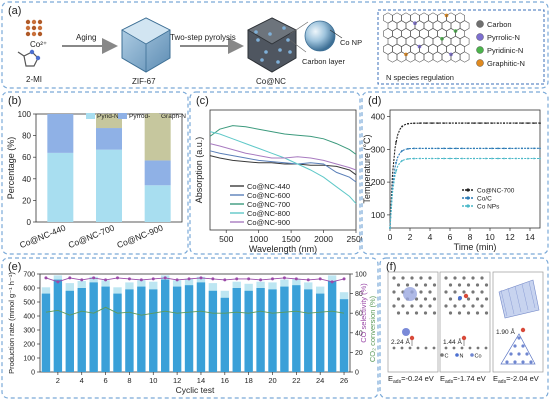 Image resolution: width=550 pixels, height=406 pixels. Describe the element at coordinates (469, 378) in the screenshot. I see `energy-value: =-1.74 eV` at that location.